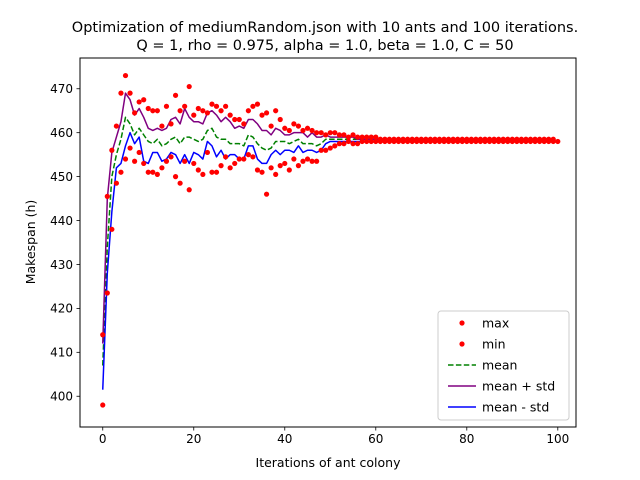 This screenshot has width=640, height=480. What do you see at coordinates (334, 436) in the screenshot?
I see `x-axis-ticks: 0 20 40 60 80 100` at bounding box center [334, 436].